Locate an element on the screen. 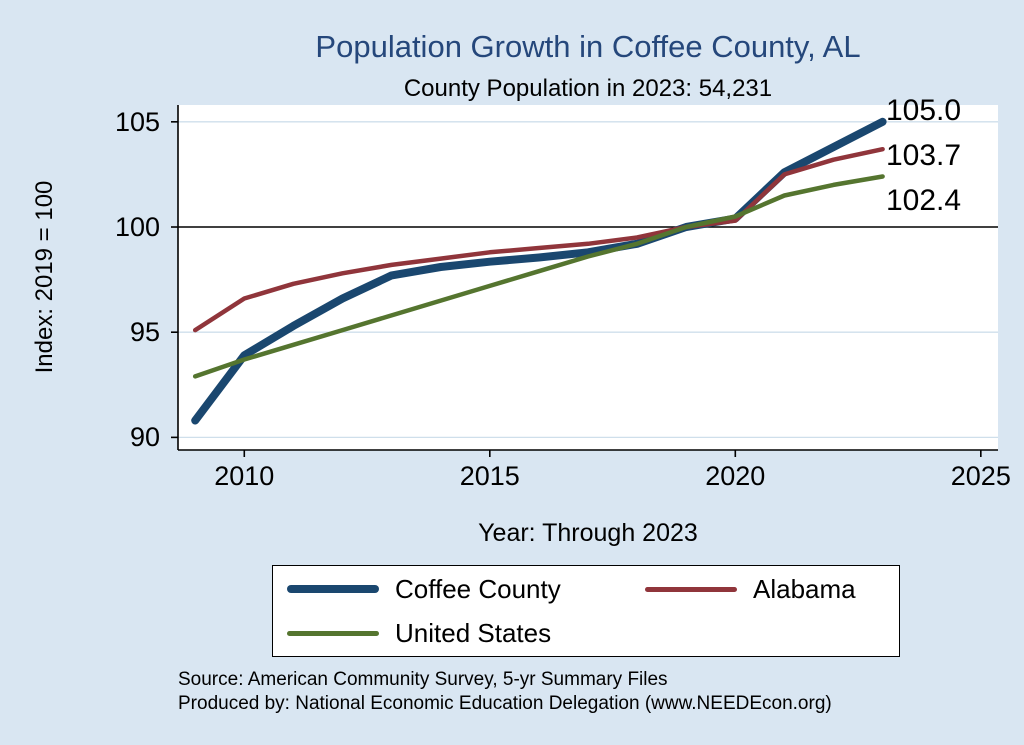  chart-subtitle: County Population in 2023: 54,231 is located at coordinates (588, 88).